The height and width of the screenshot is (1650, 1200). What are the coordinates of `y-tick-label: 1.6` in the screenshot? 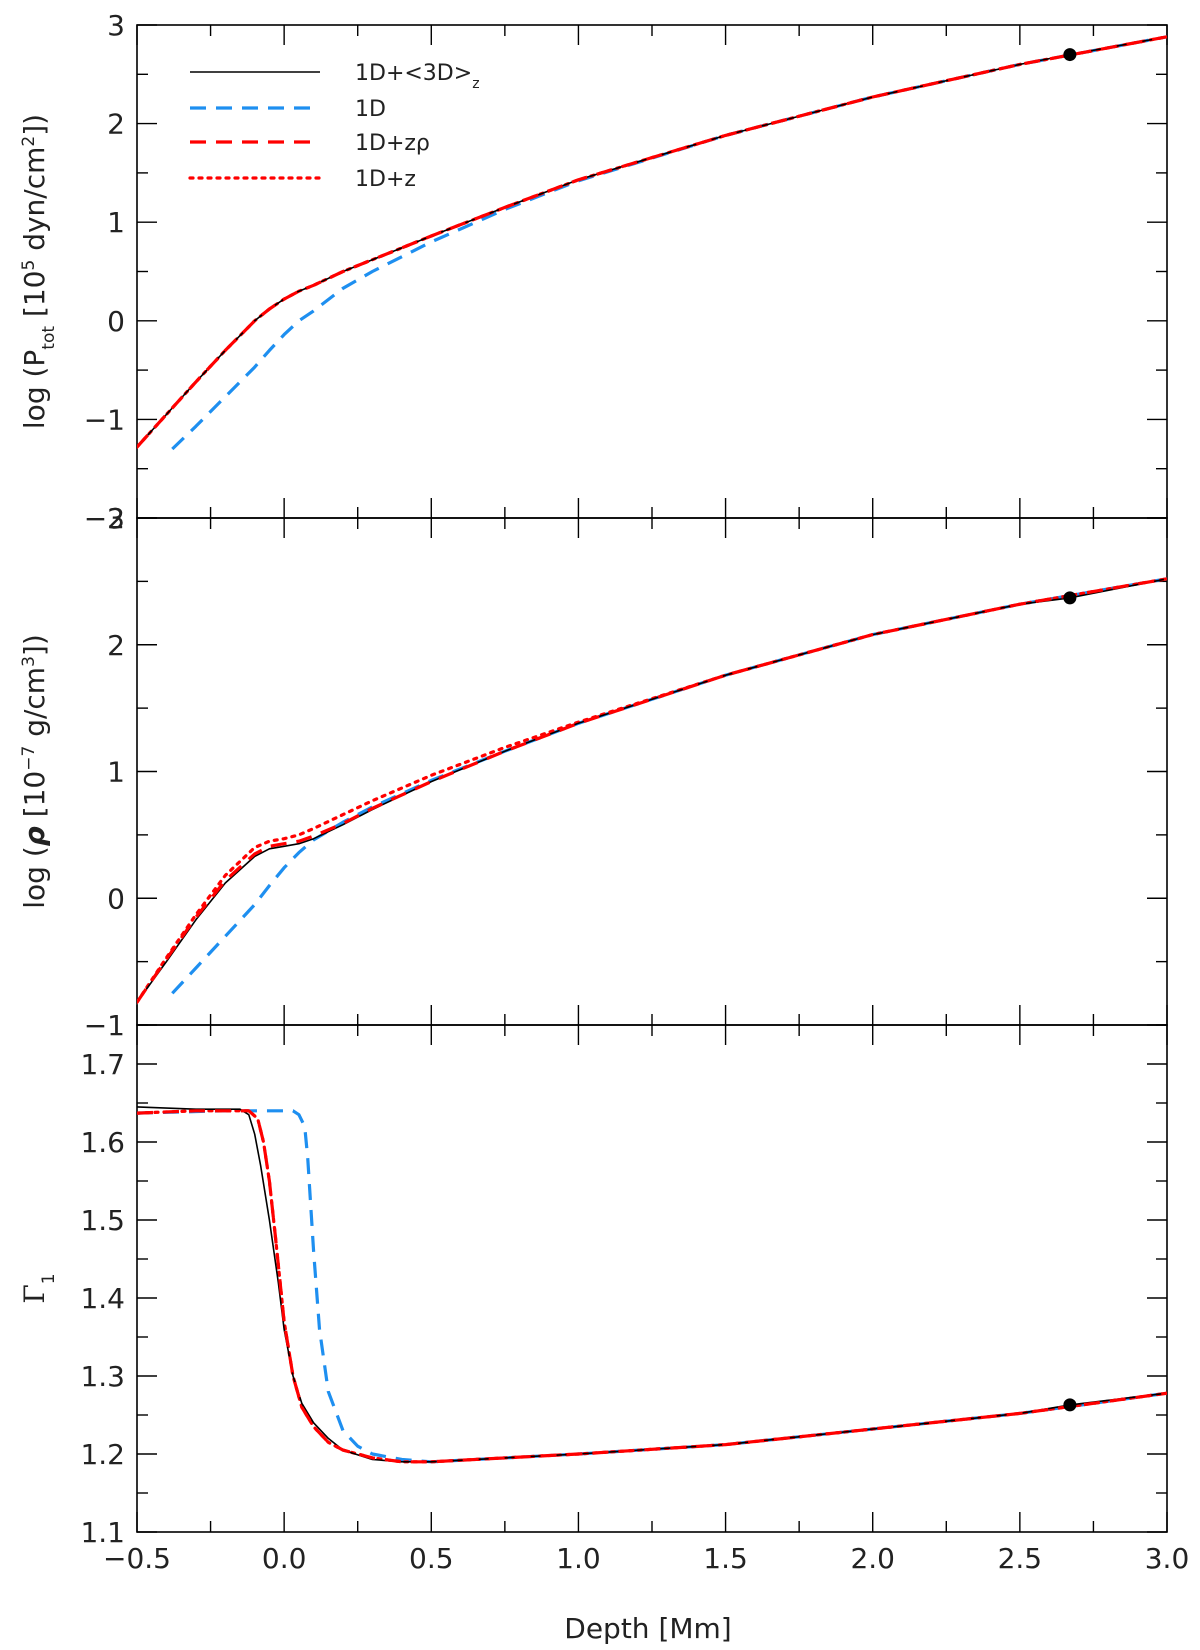 It's located at (102, 1142).